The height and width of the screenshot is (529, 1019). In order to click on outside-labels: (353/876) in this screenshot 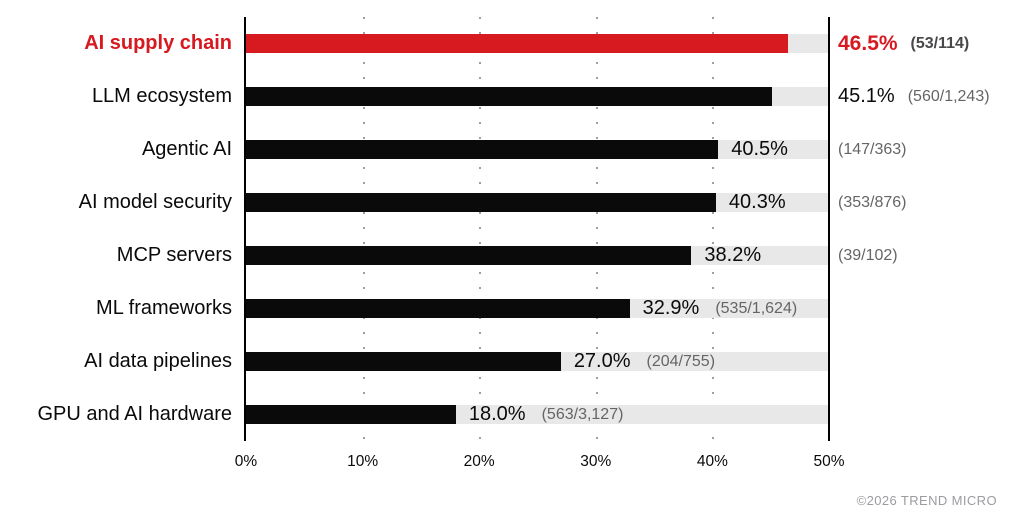, I will do `click(872, 202)`.